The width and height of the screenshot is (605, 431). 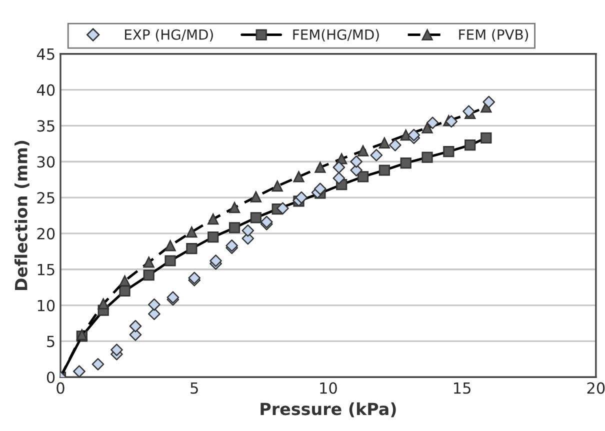 I want to click on x-tick-label: 10, so click(x=328, y=388).